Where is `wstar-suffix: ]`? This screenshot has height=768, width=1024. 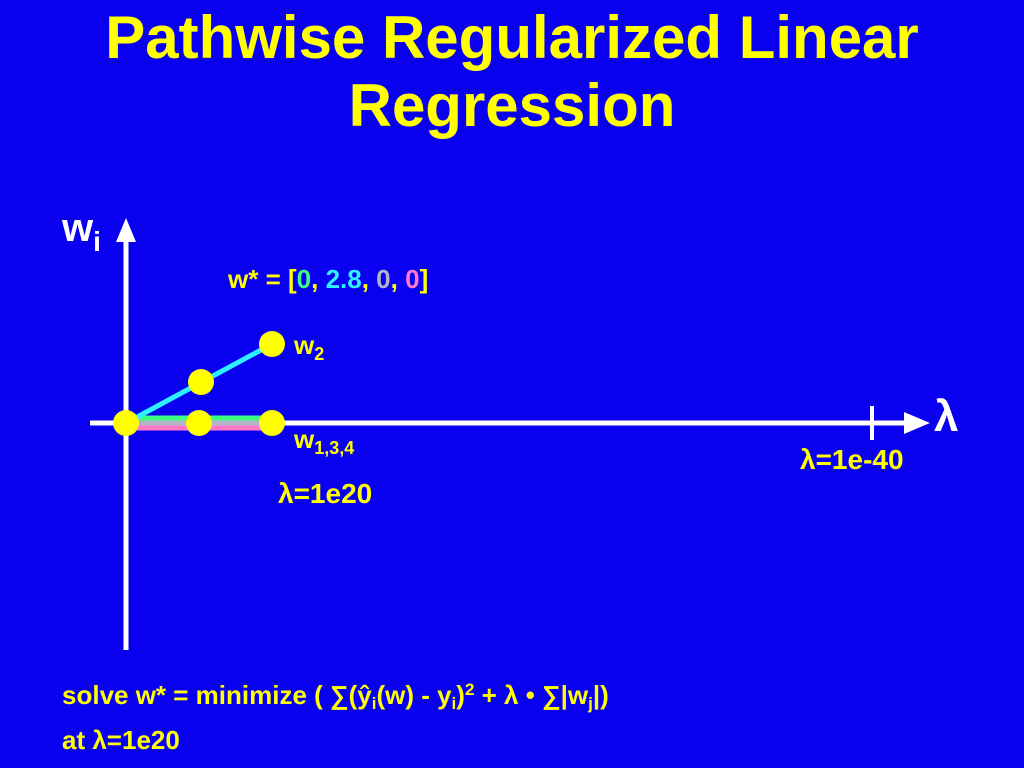
wstar-suffix: ] is located at coordinates (424, 279).